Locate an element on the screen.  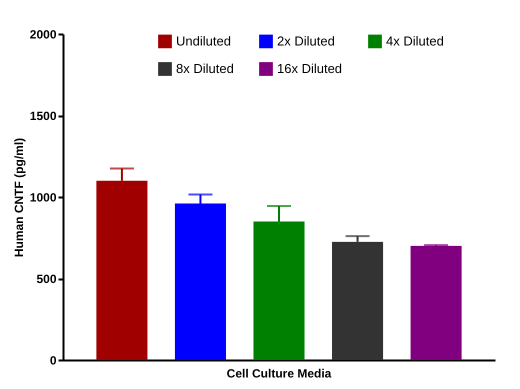
y-tick-label: 1000 is located at coordinates (43, 197).